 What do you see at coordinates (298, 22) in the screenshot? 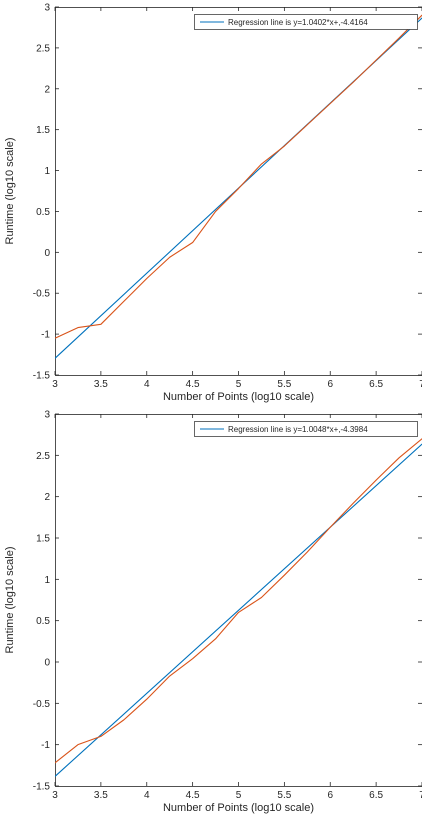
I see `legend-label: Regression line is y=1.0402*x+,-4.4164` at bounding box center [298, 22].